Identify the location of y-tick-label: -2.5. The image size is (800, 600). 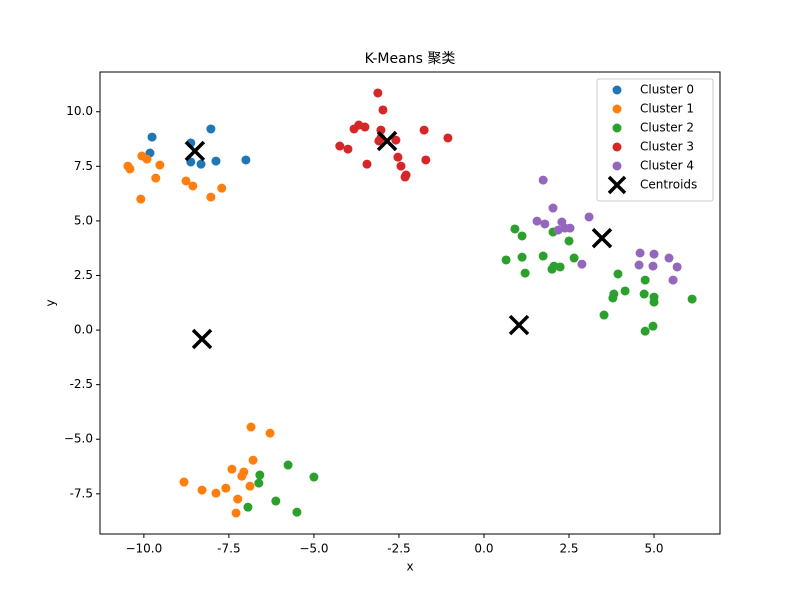
(81, 384).